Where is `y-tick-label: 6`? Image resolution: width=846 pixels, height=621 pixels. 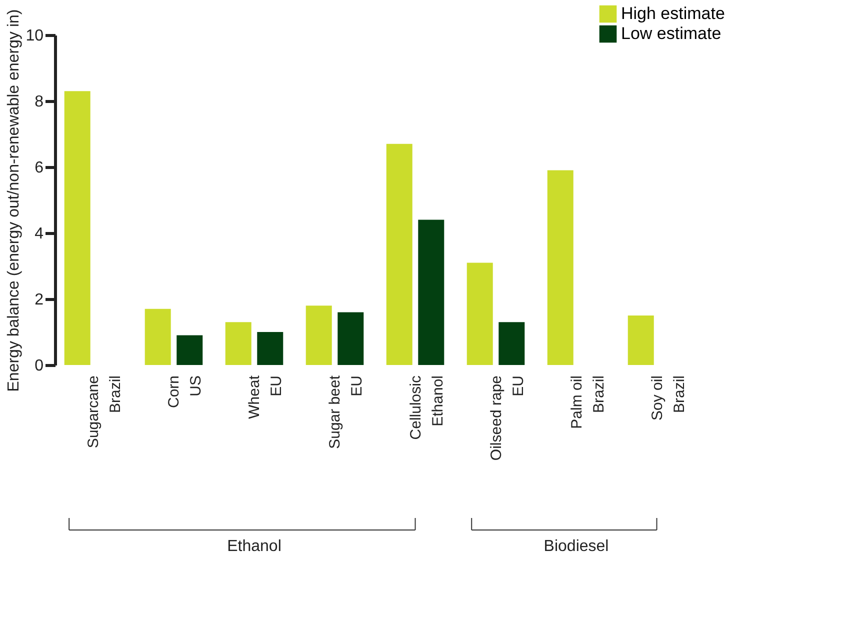
y-tick-label: 6 is located at coordinates (39, 168).